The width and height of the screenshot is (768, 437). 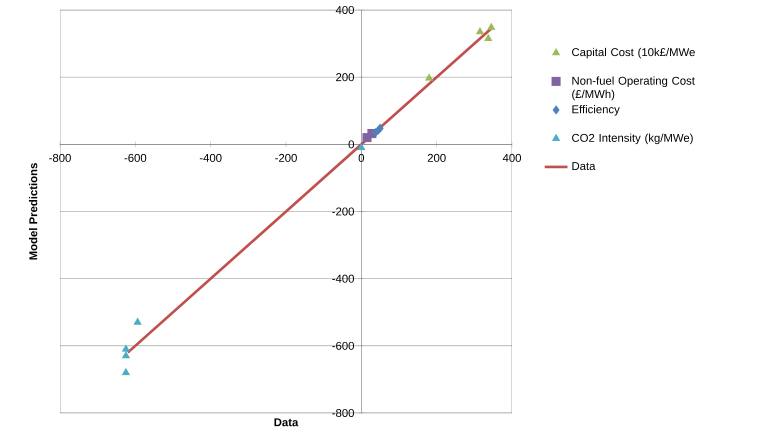 I want to click on y-tick-label: 200, so click(x=345, y=77).